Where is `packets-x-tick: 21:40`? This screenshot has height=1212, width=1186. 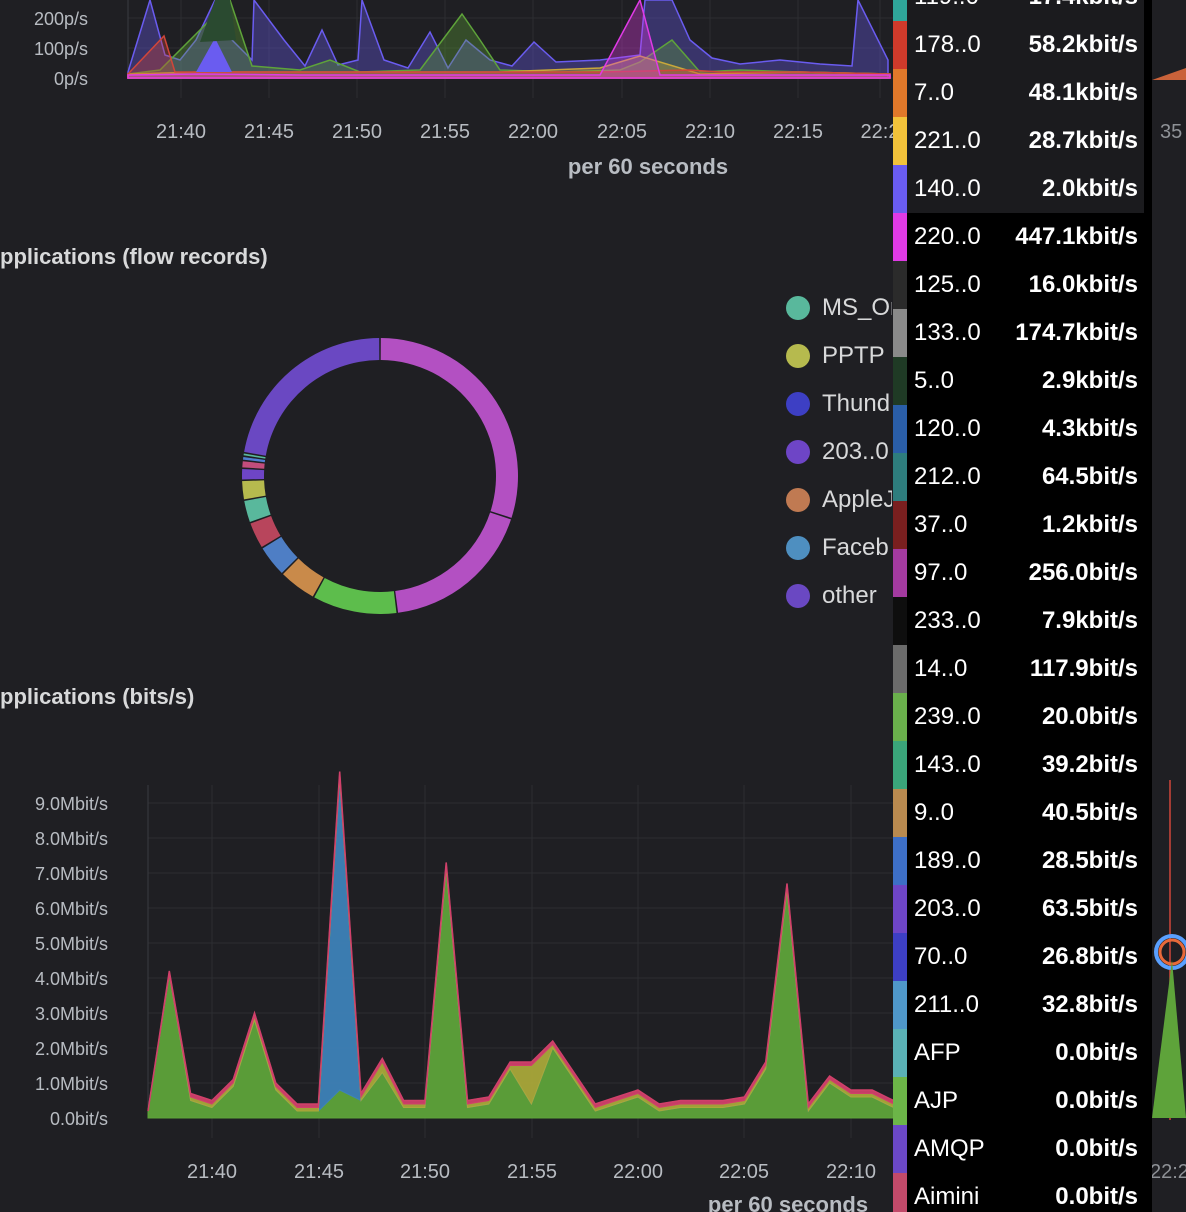 packets-x-tick: 21:40 is located at coordinates (181, 132).